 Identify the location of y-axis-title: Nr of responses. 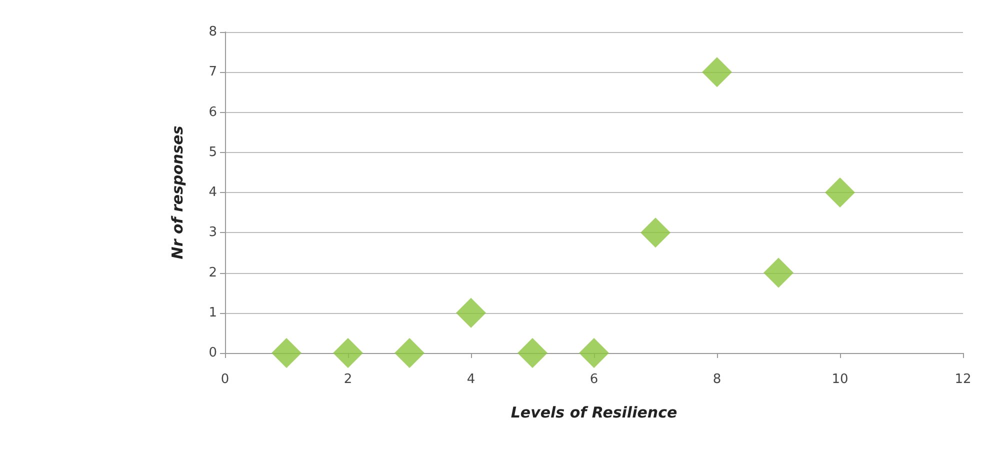
(177, 193).